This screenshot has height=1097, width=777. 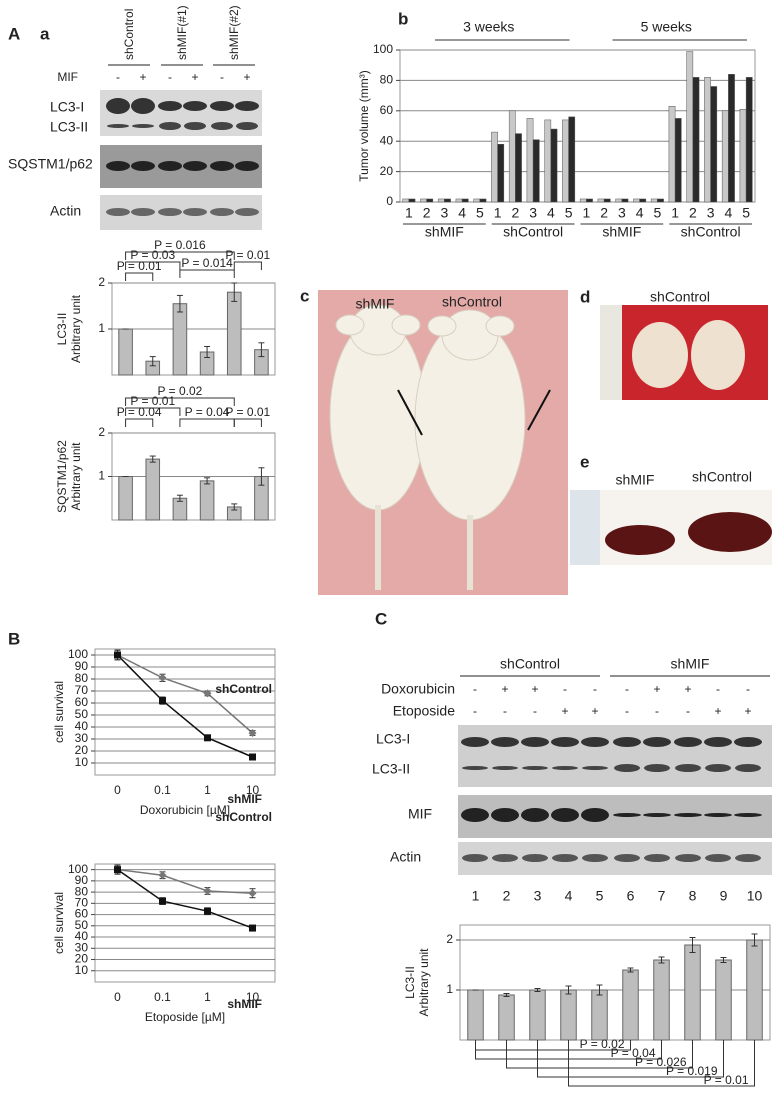 What do you see at coordinates (59, 923) in the screenshot?
I see `y-axis-label: cell survival` at bounding box center [59, 923].